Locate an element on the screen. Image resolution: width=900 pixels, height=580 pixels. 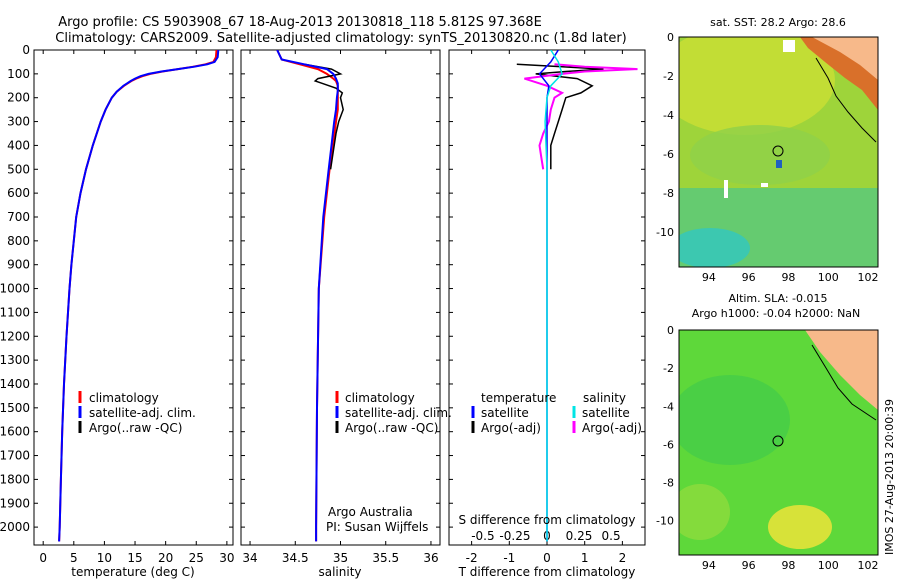
x-tick-label: 25 is located at coordinates (196, 558).